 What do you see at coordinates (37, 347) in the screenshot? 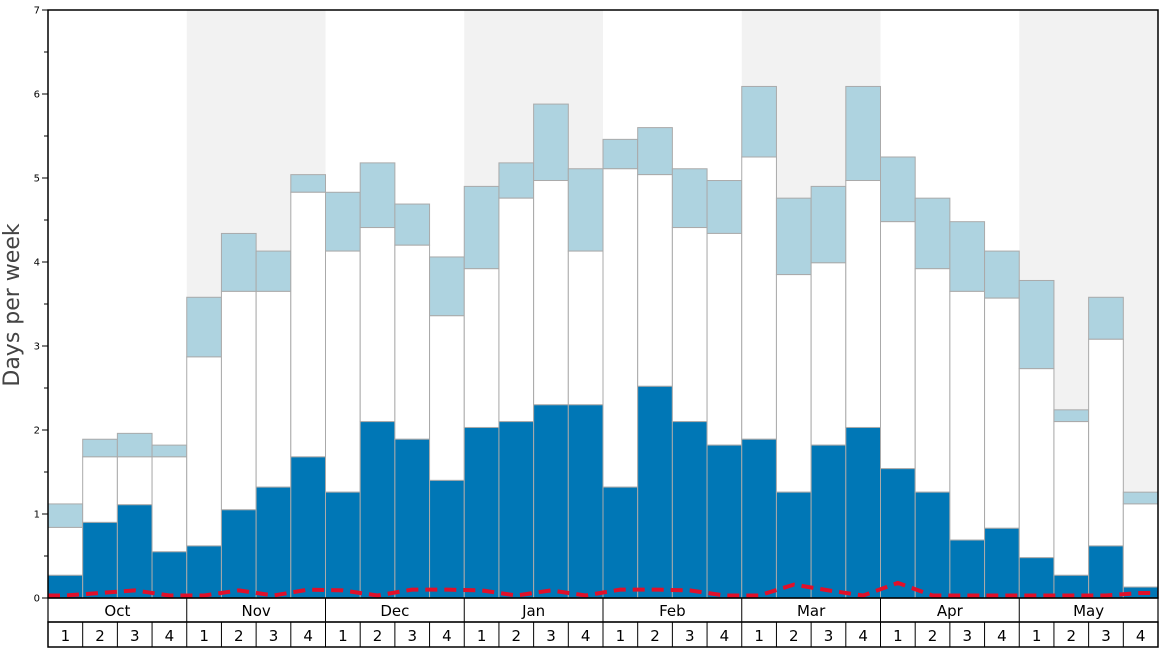
I see `y-tick-label: 3` at bounding box center [37, 347].